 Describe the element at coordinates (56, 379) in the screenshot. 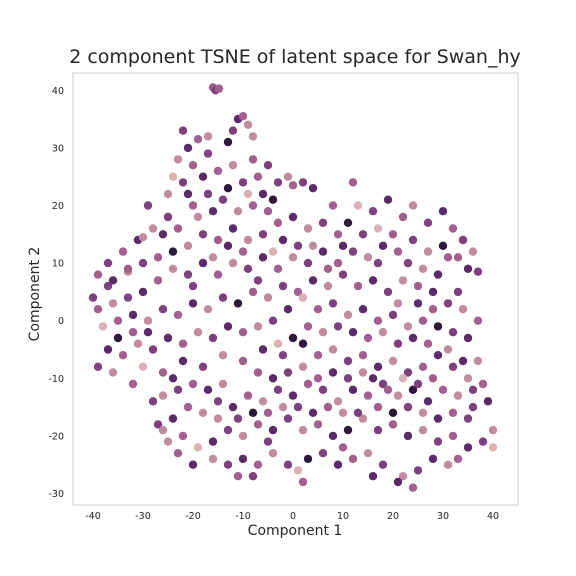

I see `y-tick-label: -10` at that location.